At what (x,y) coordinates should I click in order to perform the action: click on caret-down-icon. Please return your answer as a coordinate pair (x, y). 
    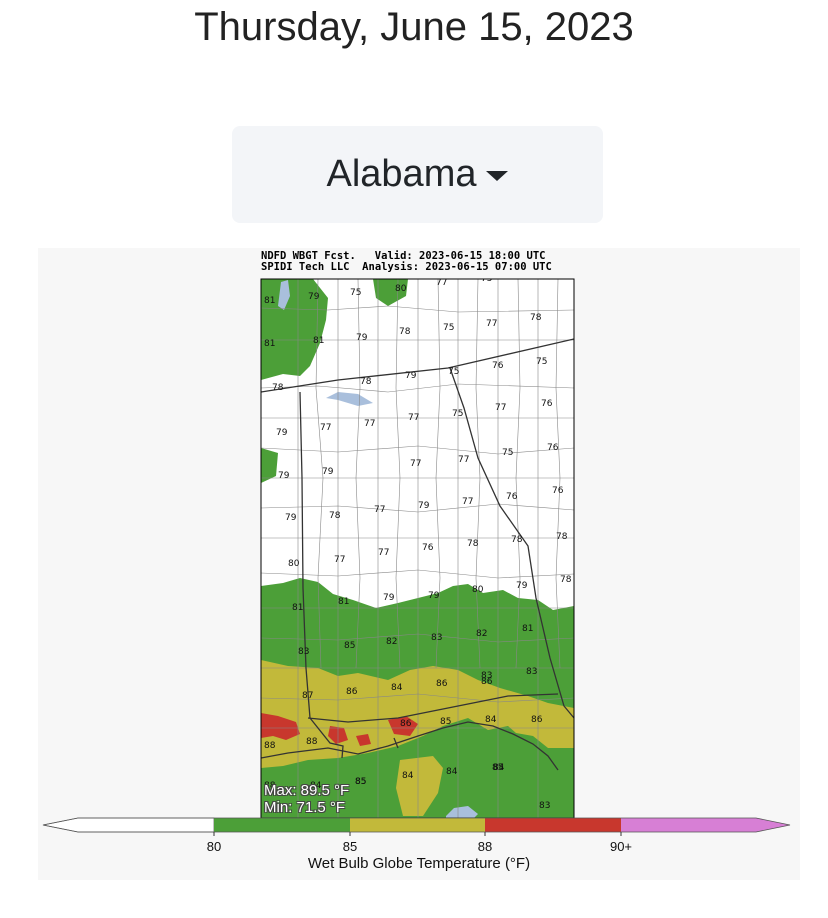
    Looking at the image, I should click on (497, 175).